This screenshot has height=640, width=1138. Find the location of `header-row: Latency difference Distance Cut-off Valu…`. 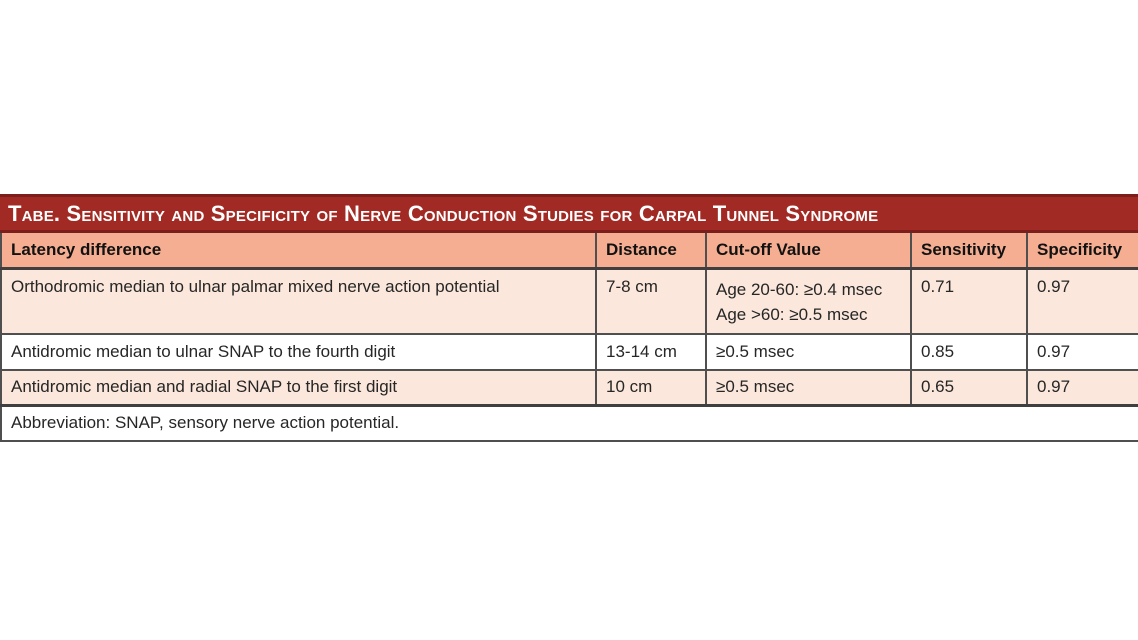

header-row: Latency difference Distance Cut-off Valu… is located at coordinates (569, 251).